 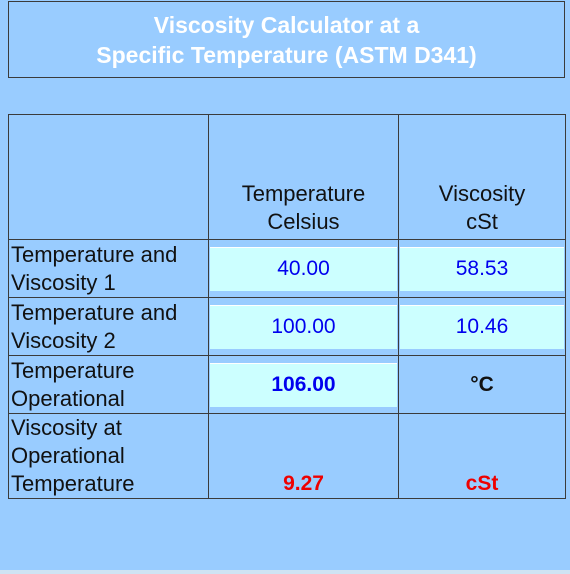 I want to click on viscosity-2-value: 10.46, so click(x=482, y=326).